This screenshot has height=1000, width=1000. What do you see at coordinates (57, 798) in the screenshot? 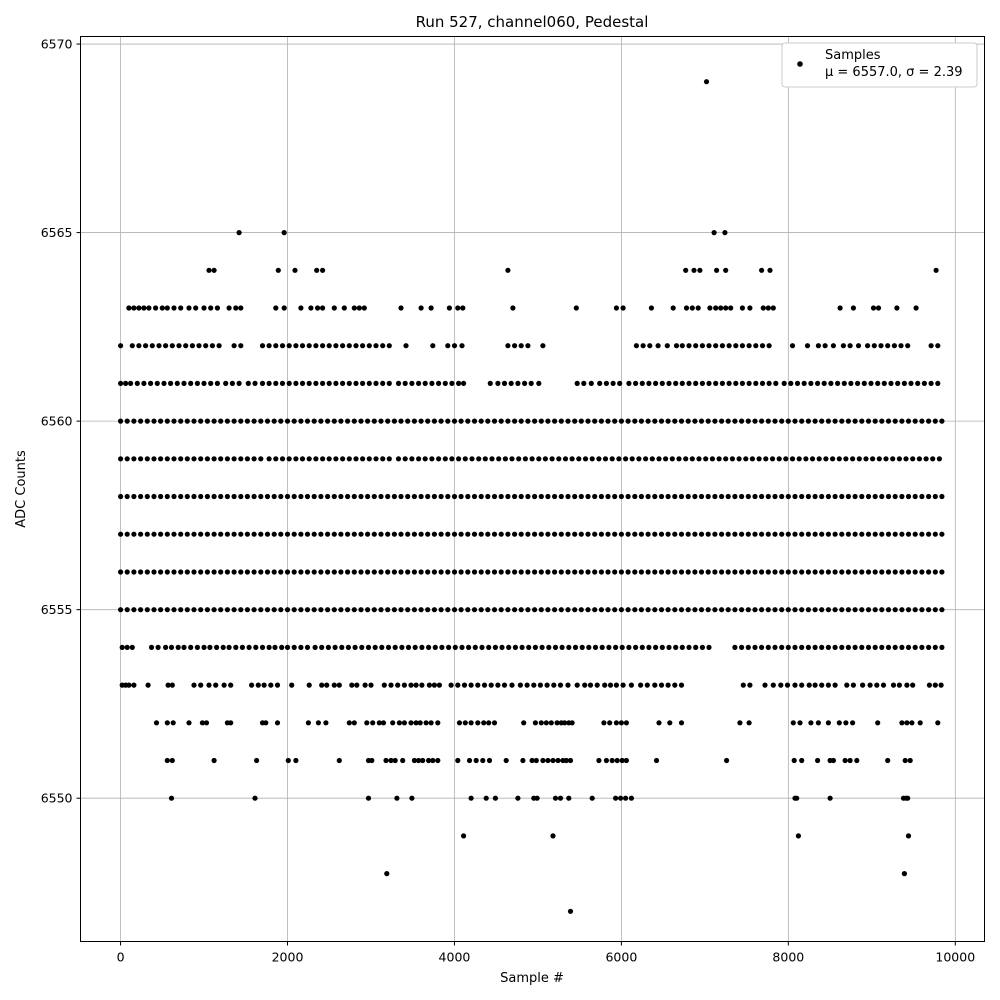
I see `y-tick-label: 6550` at bounding box center [57, 798].